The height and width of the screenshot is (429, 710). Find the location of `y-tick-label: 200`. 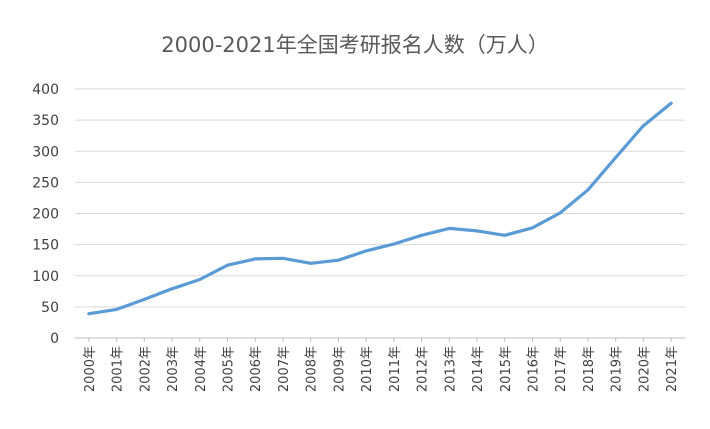

y-tick-label: 200 is located at coordinates (45, 215).